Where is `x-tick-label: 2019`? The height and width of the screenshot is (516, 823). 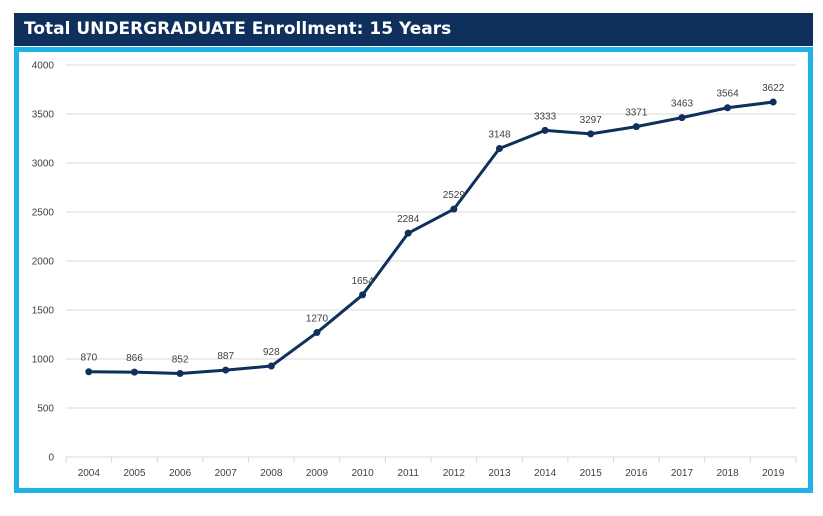 x-tick-label: 2019 is located at coordinates (773, 473).